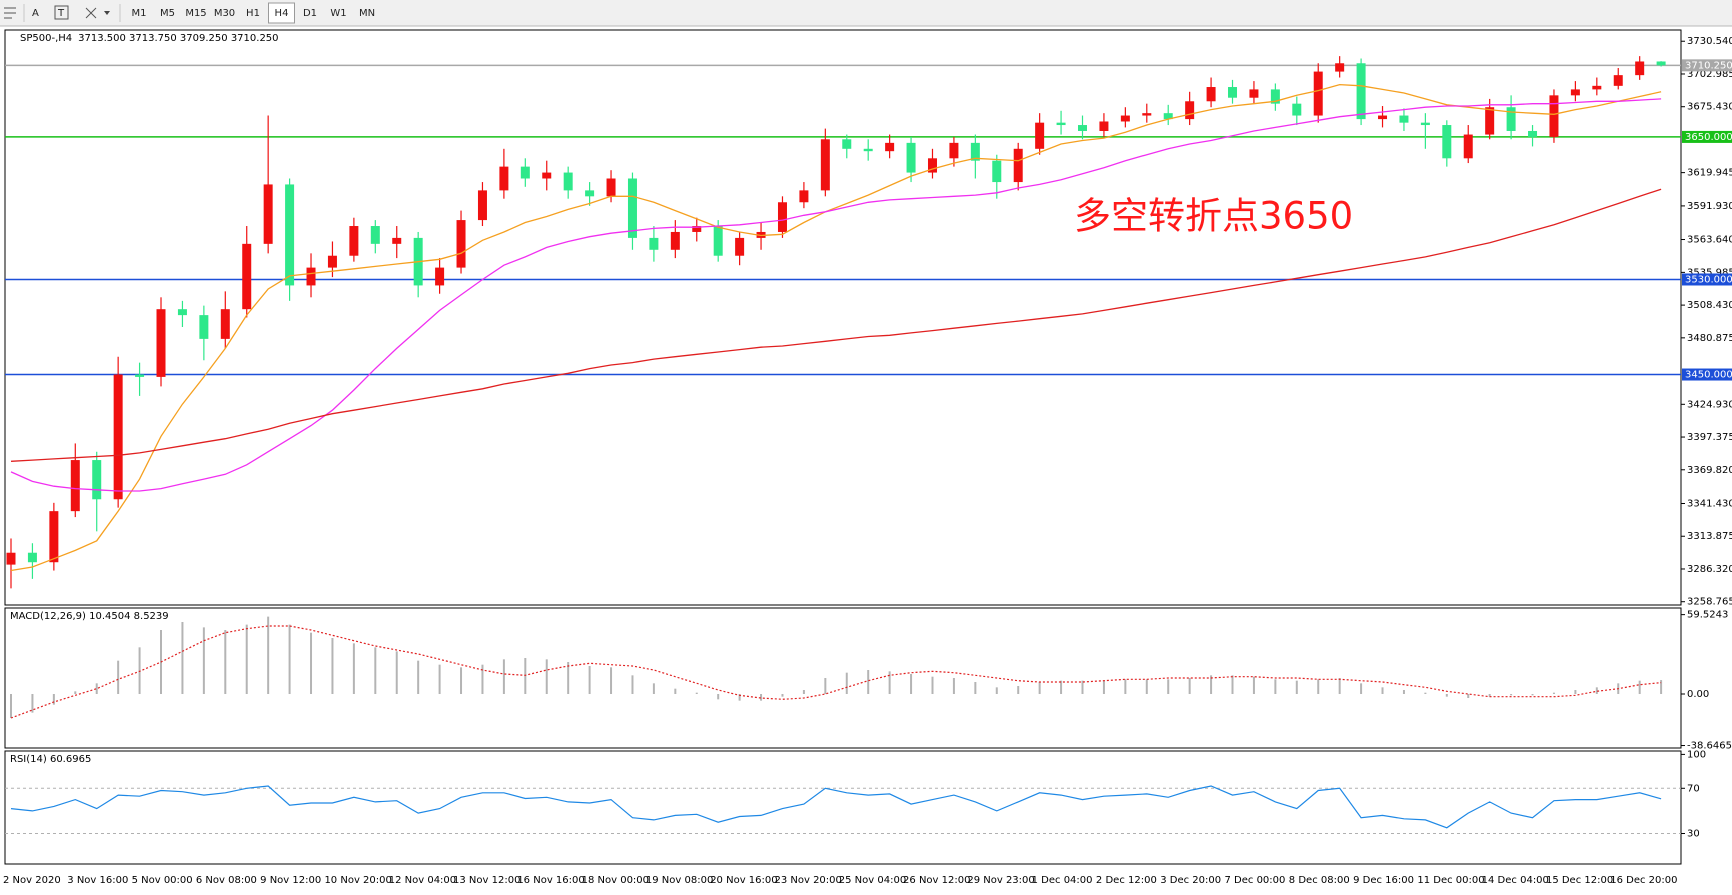  Describe the element at coordinates (1709, 338) in the screenshot. I see `y-tick-label: 3480.875` at that location.